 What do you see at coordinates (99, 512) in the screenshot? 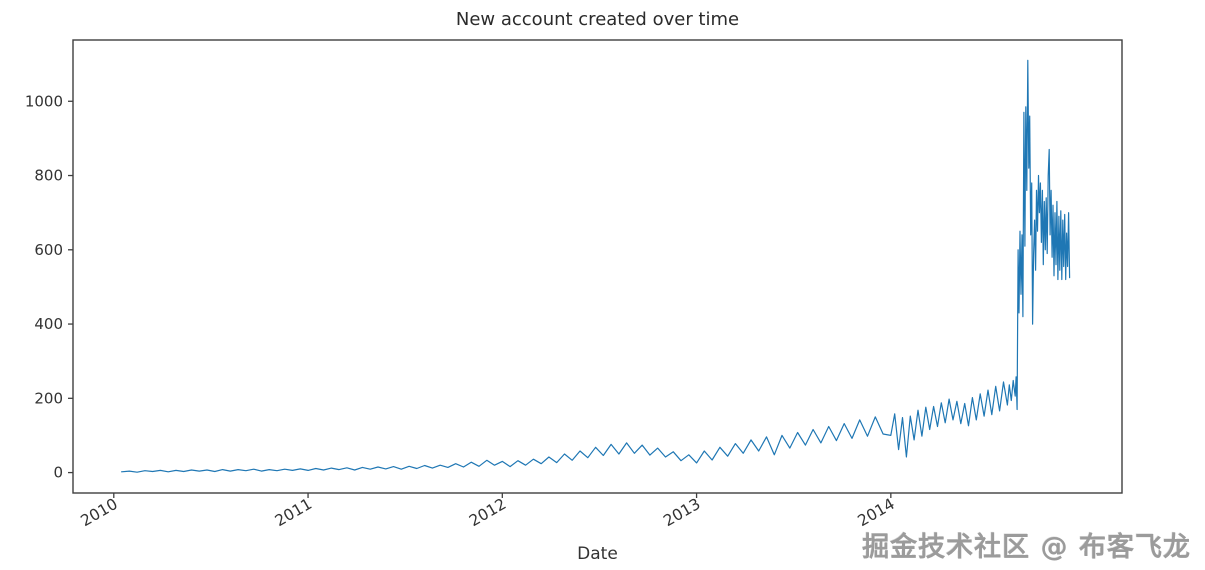
I see `x-tick-label: 2010` at bounding box center [99, 512].